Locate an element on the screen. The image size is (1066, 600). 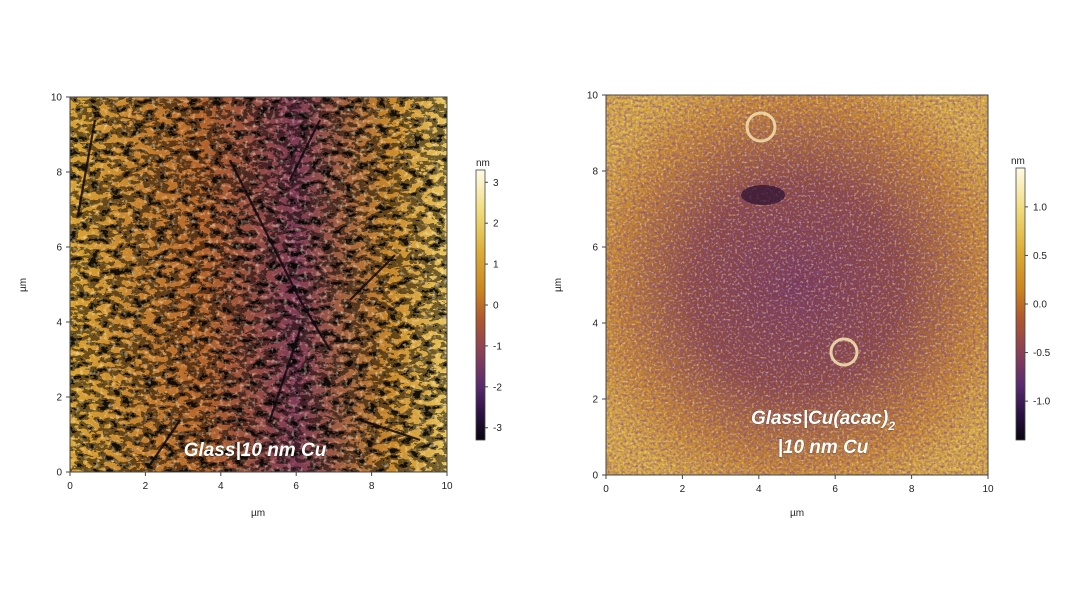
colorbar-tick-label: -0.5 is located at coordinates (1042, 353).